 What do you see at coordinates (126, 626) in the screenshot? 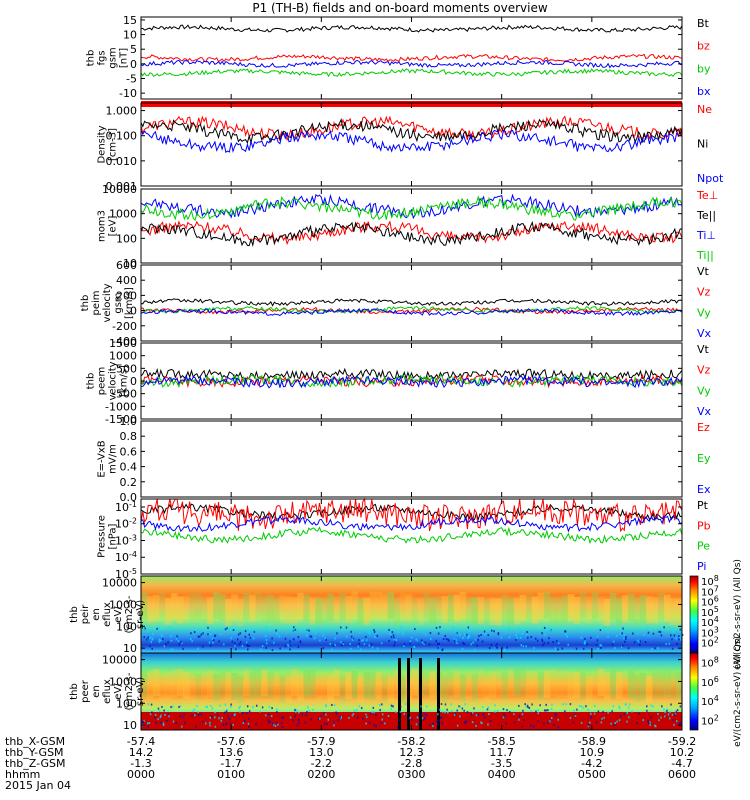
I see `y-tick-label: 100` at bounding box center [126, 626].